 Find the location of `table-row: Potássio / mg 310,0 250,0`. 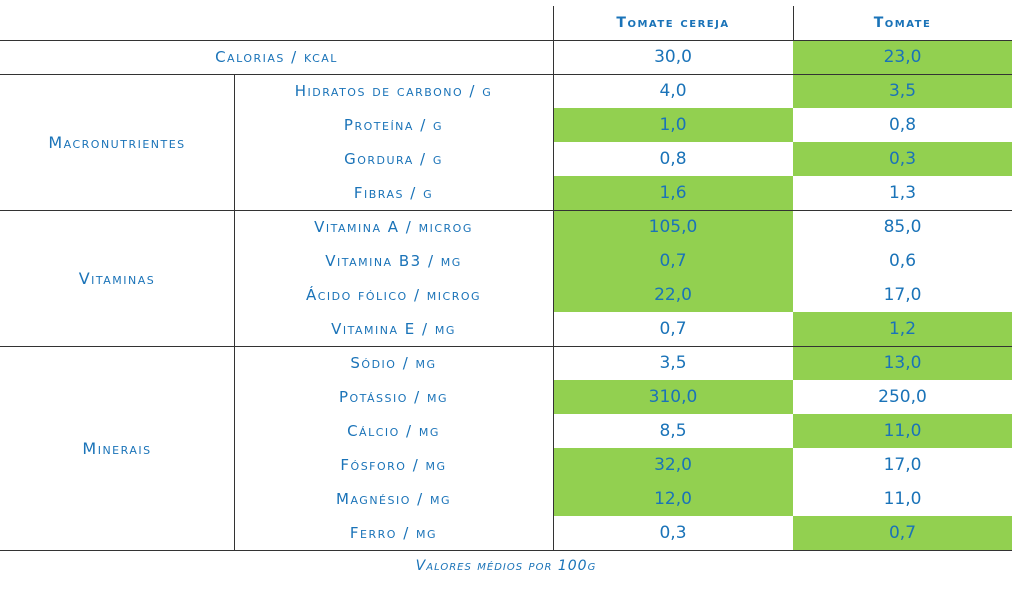

table-row: Potássio / mg 310,0 250,0 is located at coordinates (506, 397).